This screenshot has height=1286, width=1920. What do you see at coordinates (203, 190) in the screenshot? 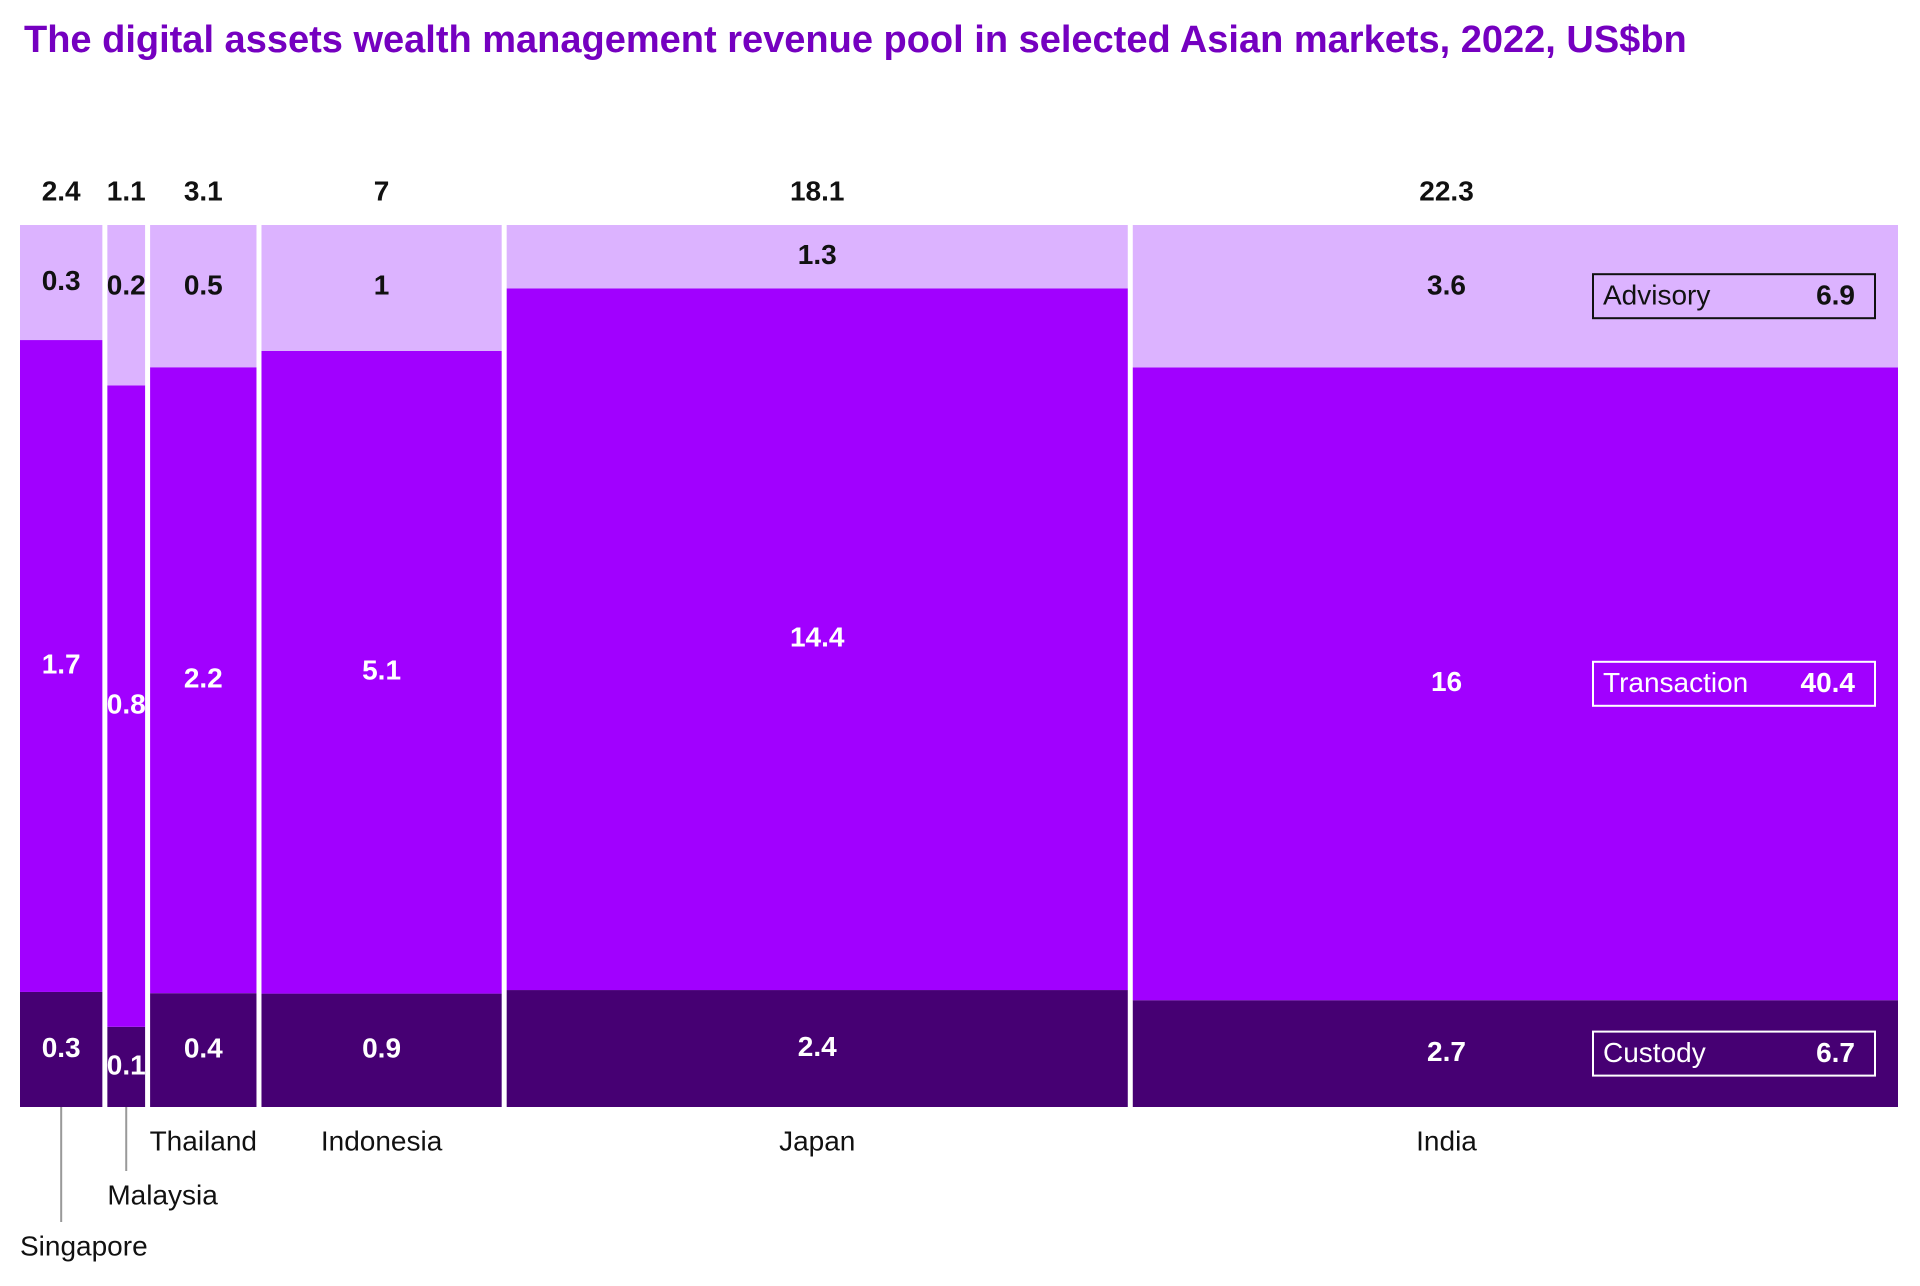
I see `column-total: 3.1` at bounding box center [203, 190].